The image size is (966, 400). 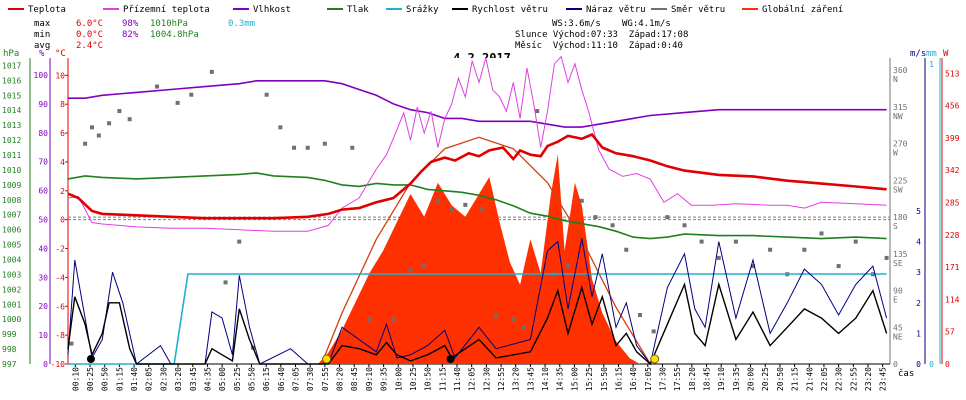 What do you see at coordinates (266, 379) in the screenshot?
I see `time-tick-label: 06:15` at bounding box center [266, 379].